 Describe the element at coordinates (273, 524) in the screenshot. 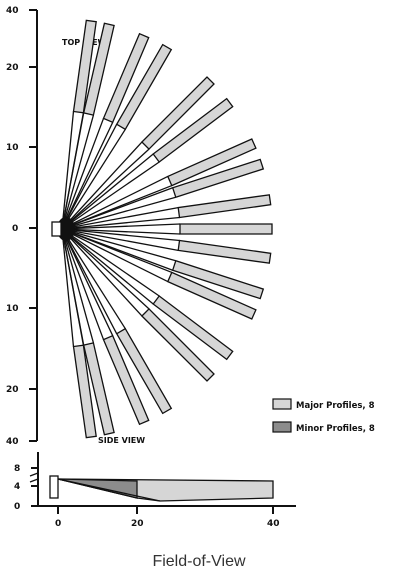

I see `side-view-x-tick-label: 40` at that location.